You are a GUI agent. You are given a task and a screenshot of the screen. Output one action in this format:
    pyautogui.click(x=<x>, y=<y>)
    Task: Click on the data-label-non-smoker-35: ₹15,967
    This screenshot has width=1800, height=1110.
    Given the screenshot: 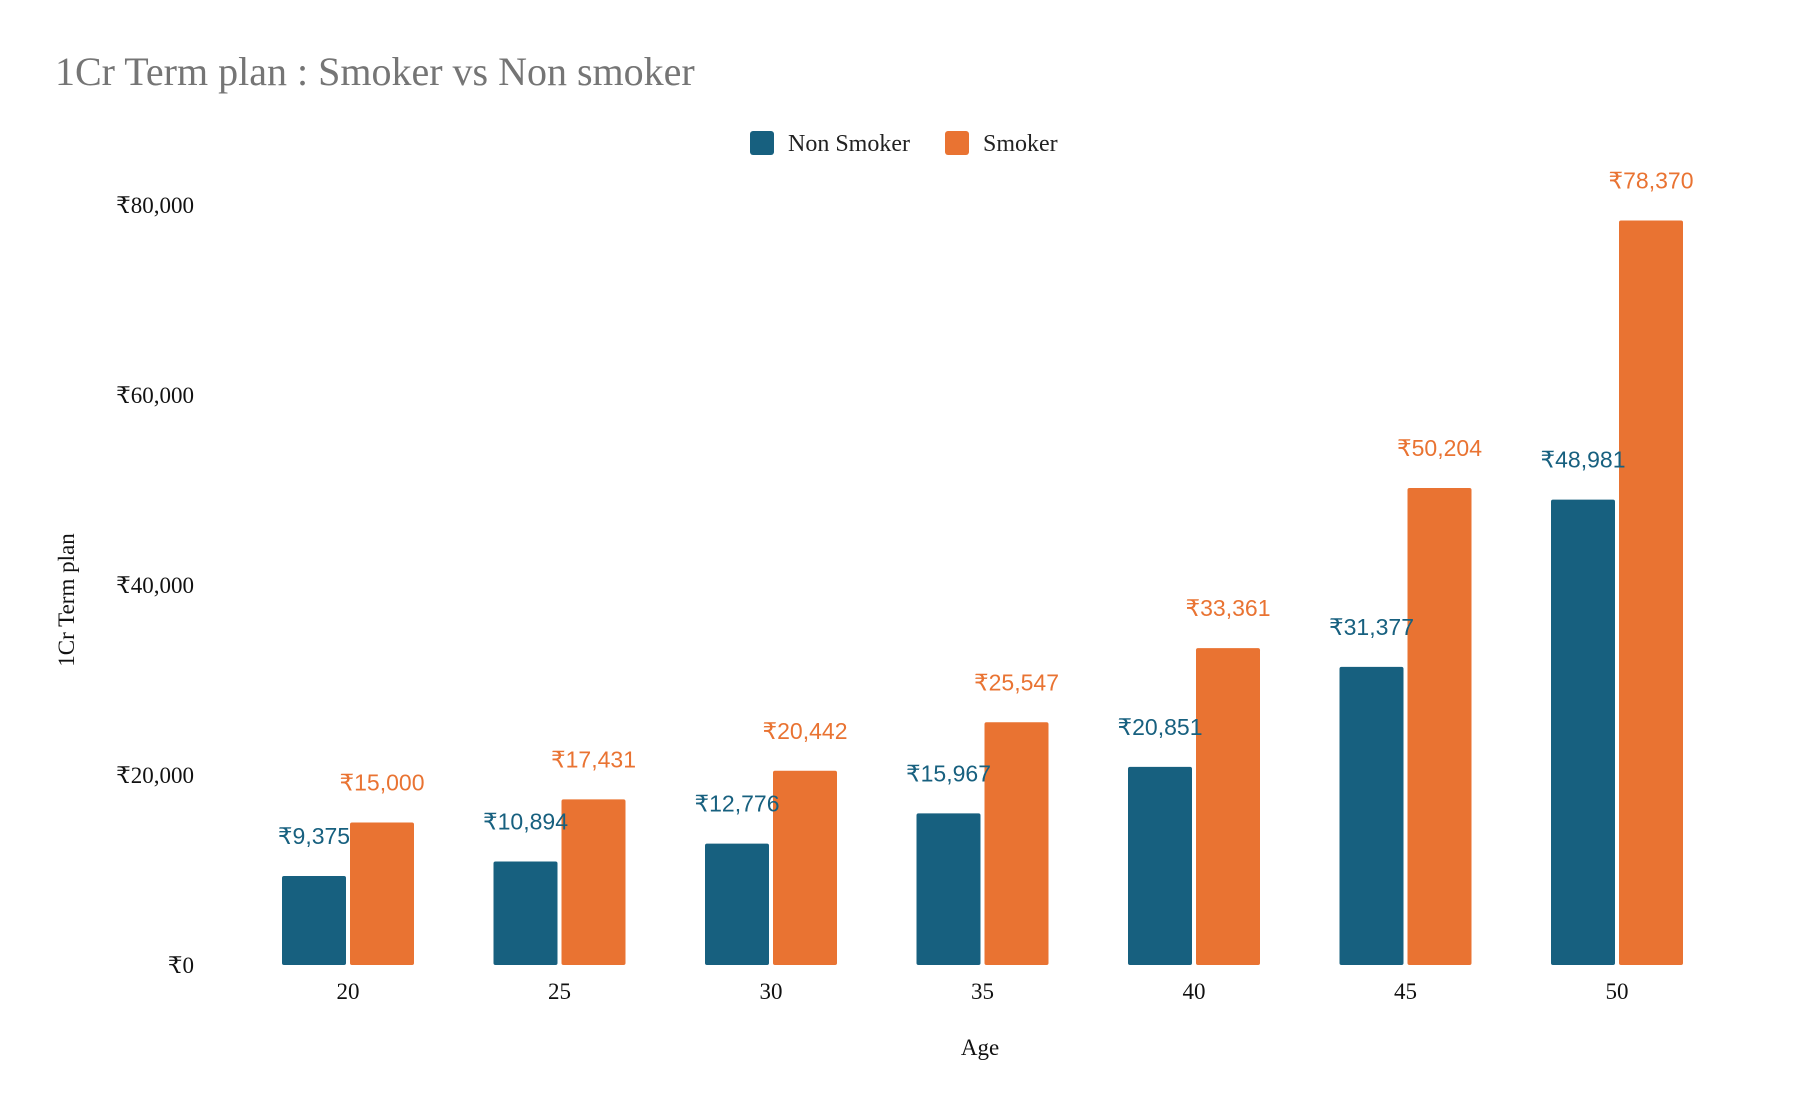 What is the action you would take?
    pyautogui.click(x=948, y=773)
    